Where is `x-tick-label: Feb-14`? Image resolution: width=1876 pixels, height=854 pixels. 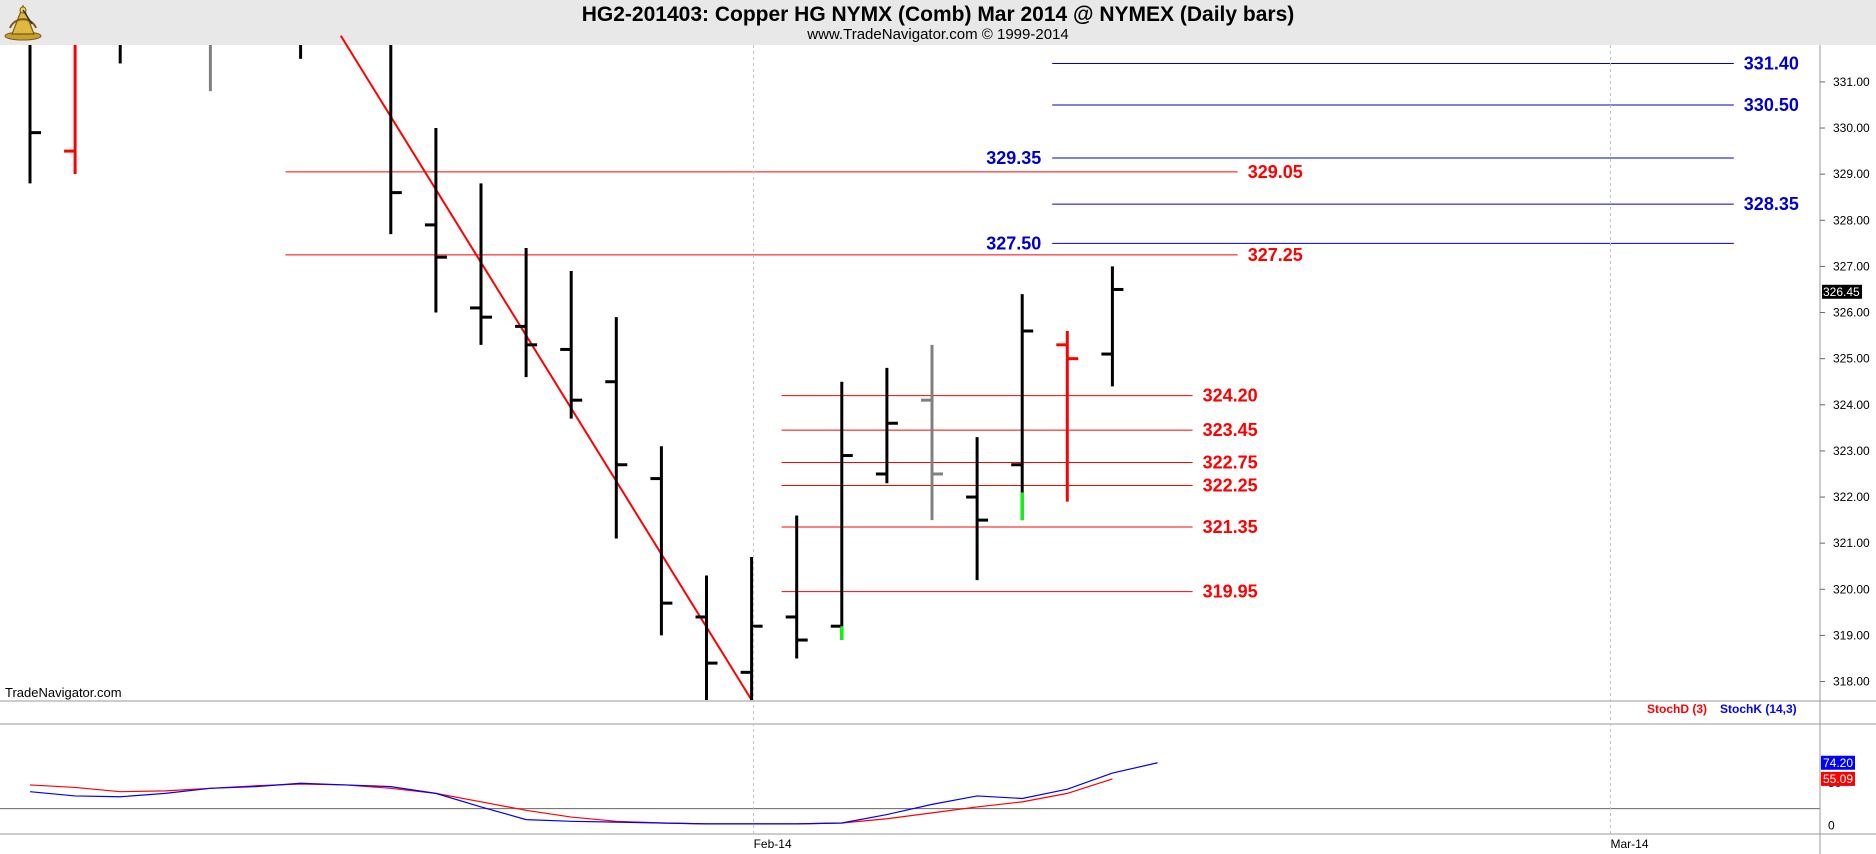 x-tick-label: Feb-14 is located at coordinates (773, 844).